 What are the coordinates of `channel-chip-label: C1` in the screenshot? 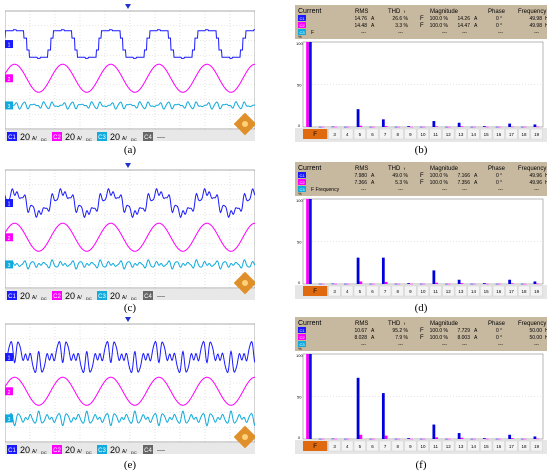 It's located at (12, 138).